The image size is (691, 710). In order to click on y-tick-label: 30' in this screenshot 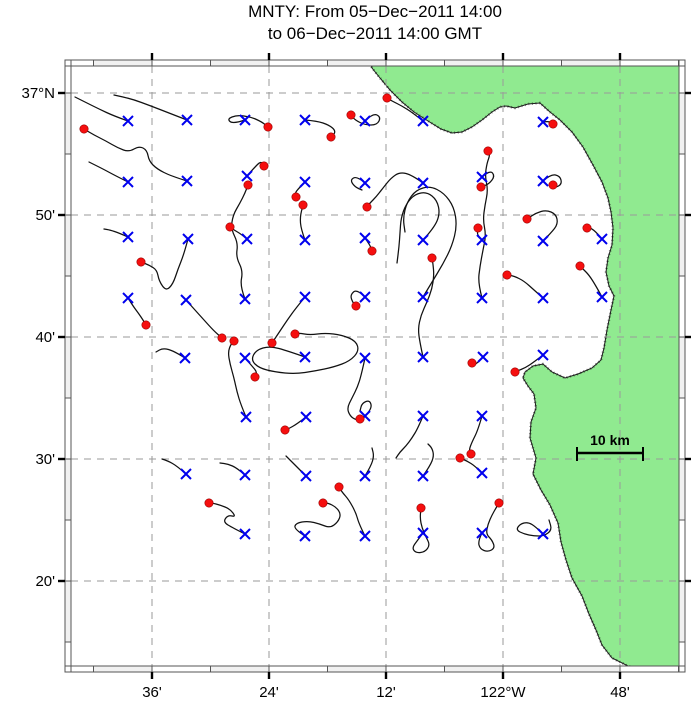, I will do `click(45, 459)`.